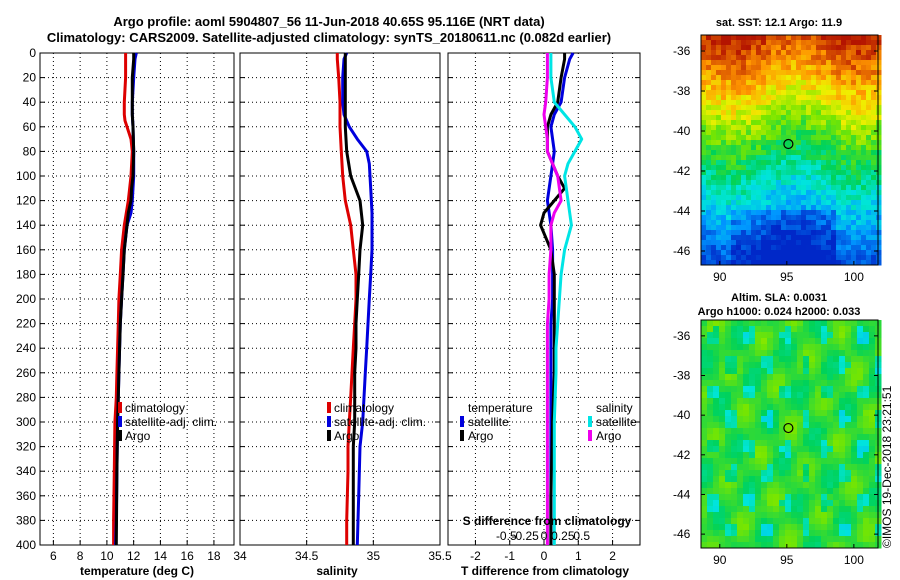  What do you see at coordinates (26, 225) in the screenshot?
I see `y-tick-label: 140` at bounding box center [26, 225].